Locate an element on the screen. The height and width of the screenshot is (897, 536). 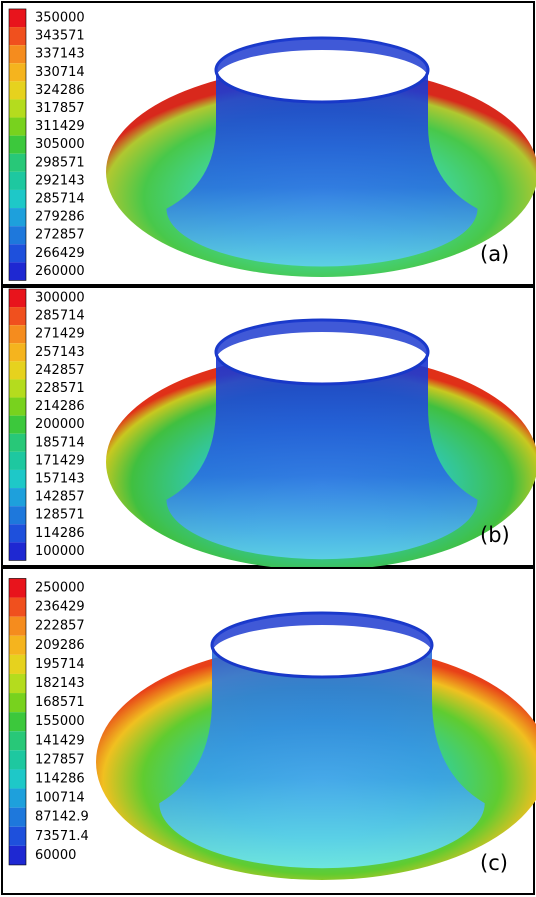
legend-label: 298571 is located at coordinates (60, 162).